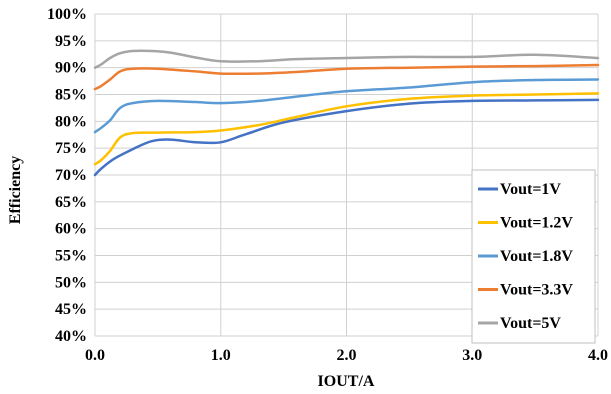  Describe the element at coordinates (347, 355) in the screenshot. I see `x-tick-label: 2.0` at that location.